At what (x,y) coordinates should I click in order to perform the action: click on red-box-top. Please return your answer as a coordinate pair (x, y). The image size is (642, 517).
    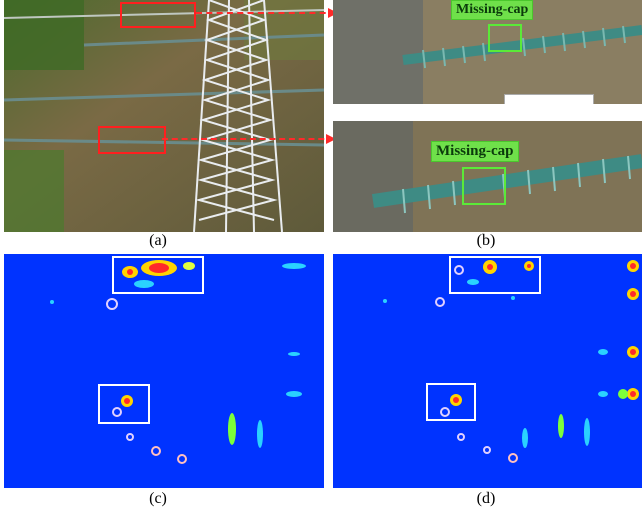
    Looking at the image, I should click on (158, 15).